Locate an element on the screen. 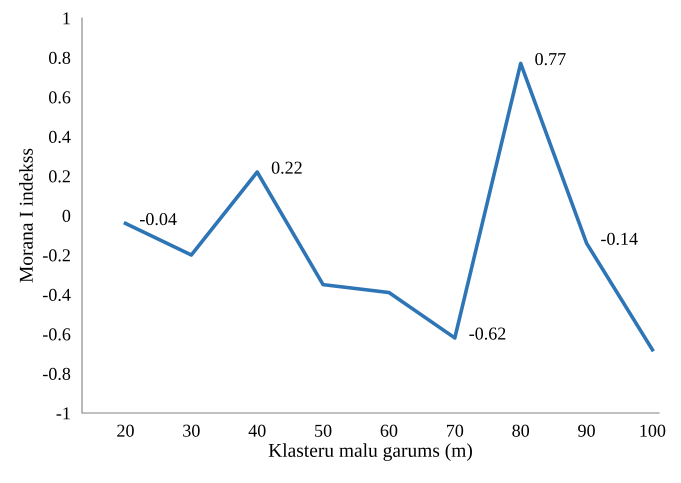 The image size is (681, 483). y-tick-label: -1 is located at coordinates (63, 413).